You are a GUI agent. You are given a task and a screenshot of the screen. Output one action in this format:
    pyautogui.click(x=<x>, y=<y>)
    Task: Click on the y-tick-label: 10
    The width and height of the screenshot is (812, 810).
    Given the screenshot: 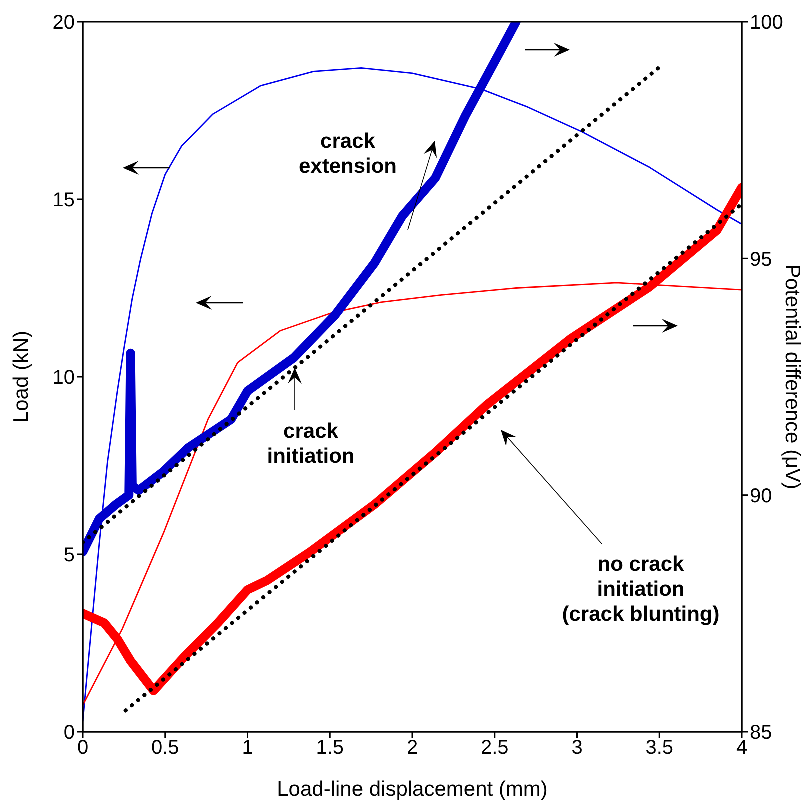 What is the action you would take?
    pyautogui.click(x=63, y=378)
    